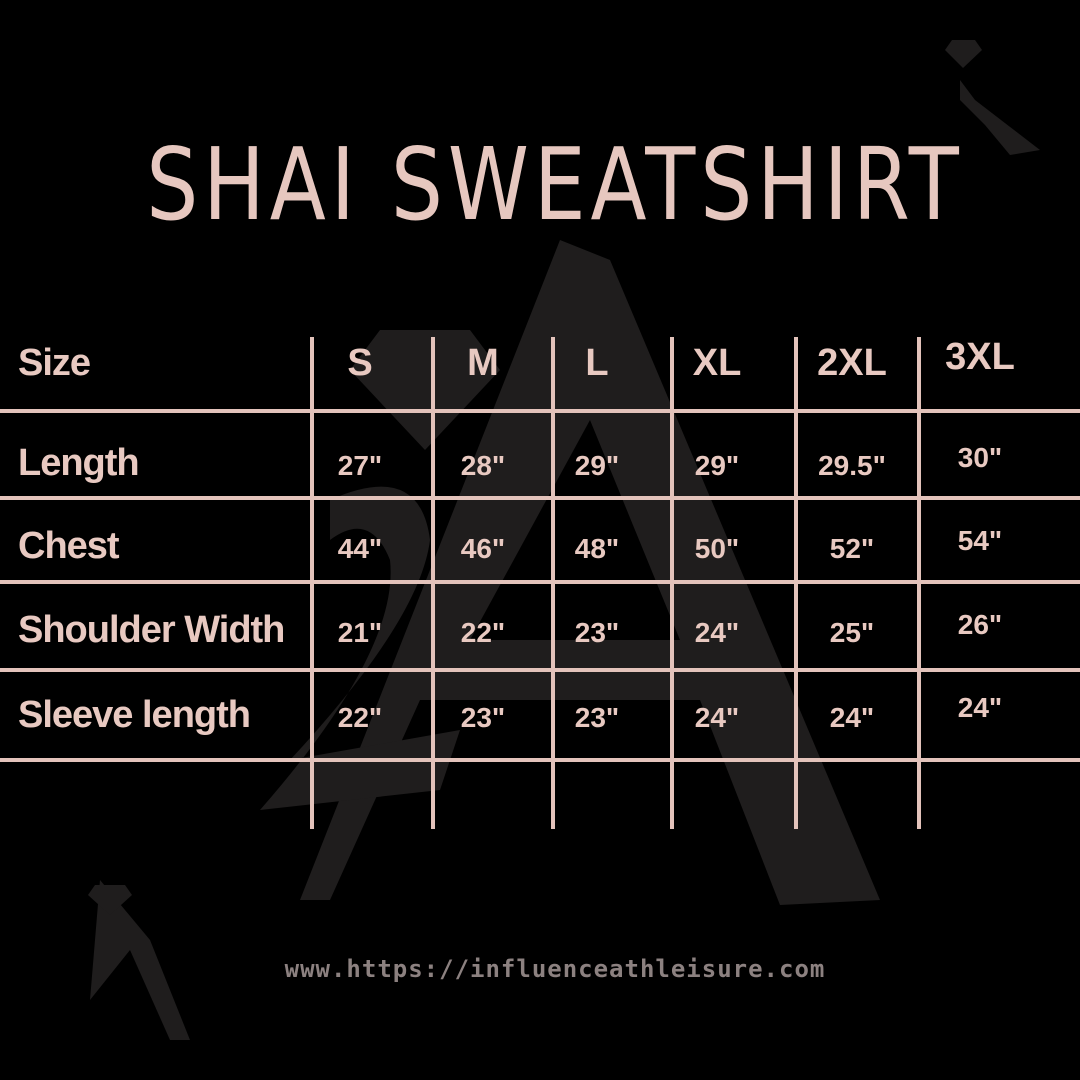  I want to click on table-cell: 54", so click(980, 540).